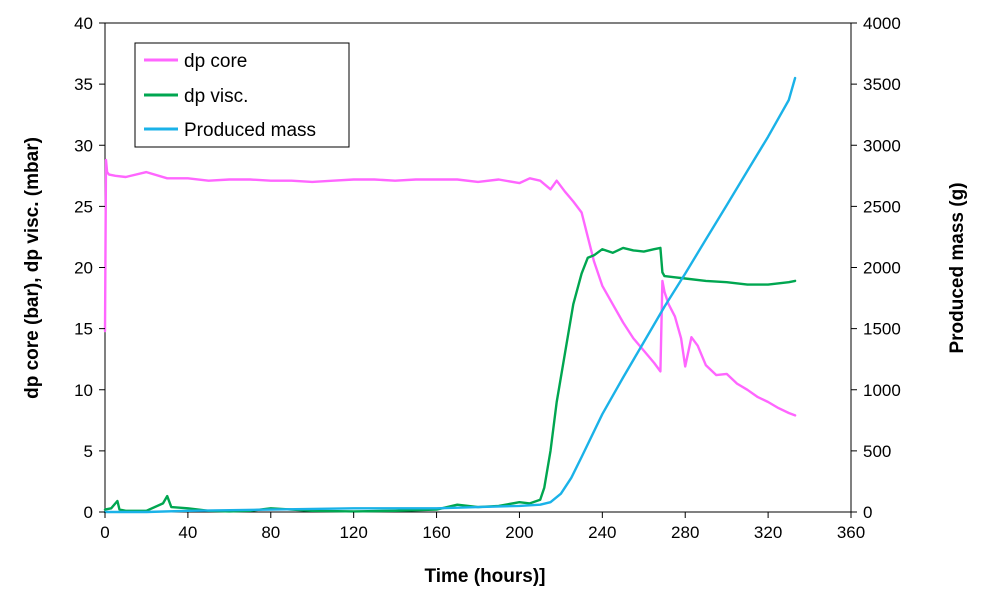 The height and width of the screenshot is (609, 987). I want to click on x-axis: 0 40 80 120 160 200 240 280 320 360, so click(482, 527).